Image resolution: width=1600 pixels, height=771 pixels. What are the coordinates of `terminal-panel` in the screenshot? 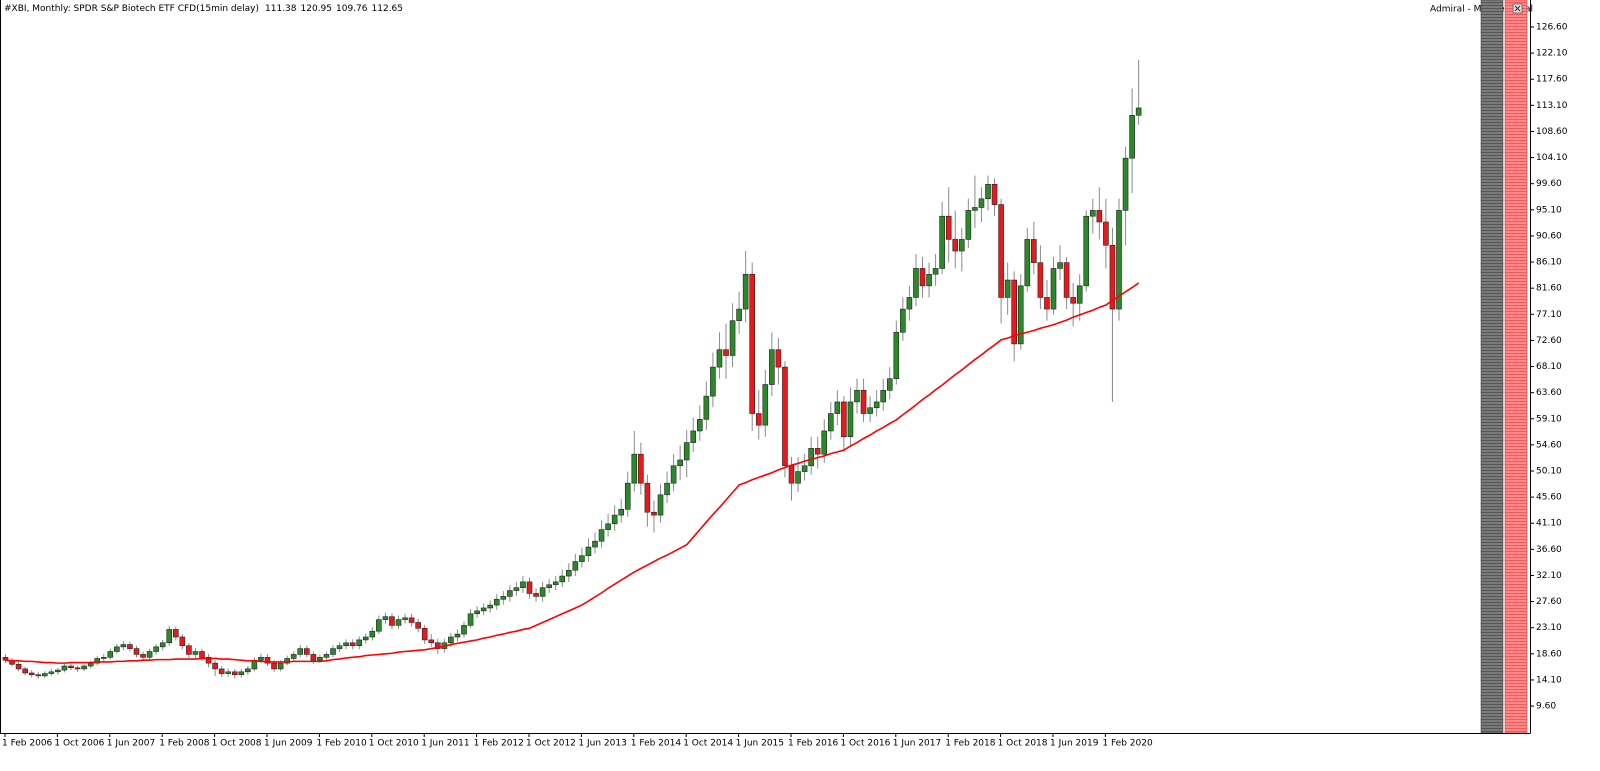 It's located at (1492, 367).